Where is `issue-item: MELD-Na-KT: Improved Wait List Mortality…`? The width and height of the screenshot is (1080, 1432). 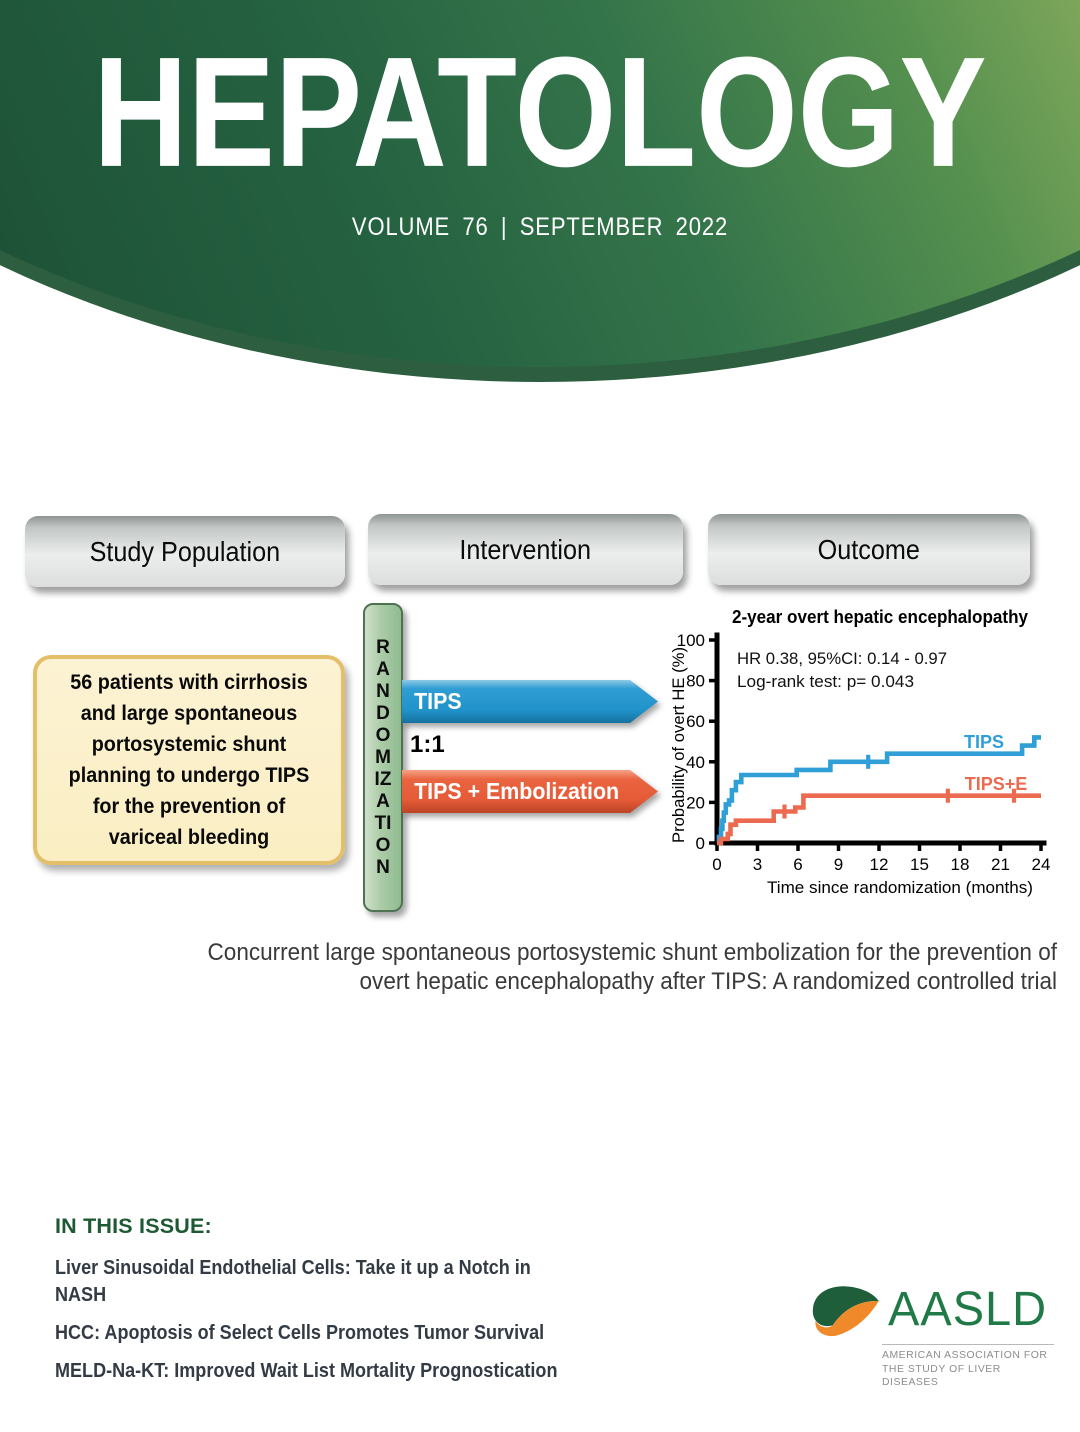 issue-item: MELD-Na-KT: Improved Wait List Mortality… is located at coordinates (306, 1370).